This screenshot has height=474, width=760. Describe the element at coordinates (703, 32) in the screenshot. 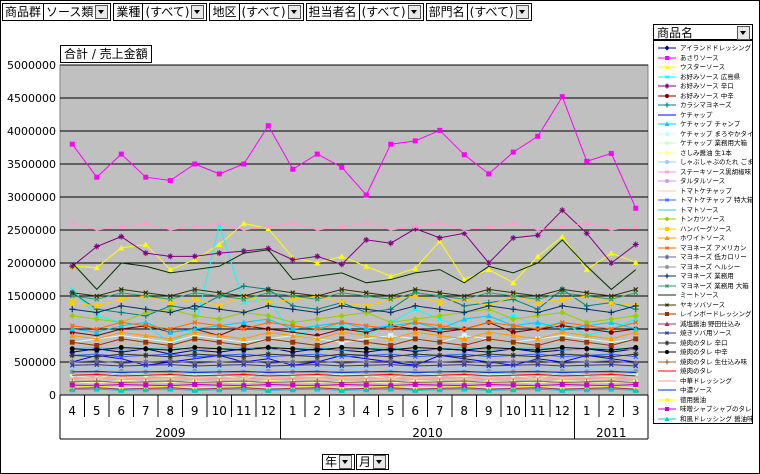

I see `legend-field-button: 商品名` at that location.